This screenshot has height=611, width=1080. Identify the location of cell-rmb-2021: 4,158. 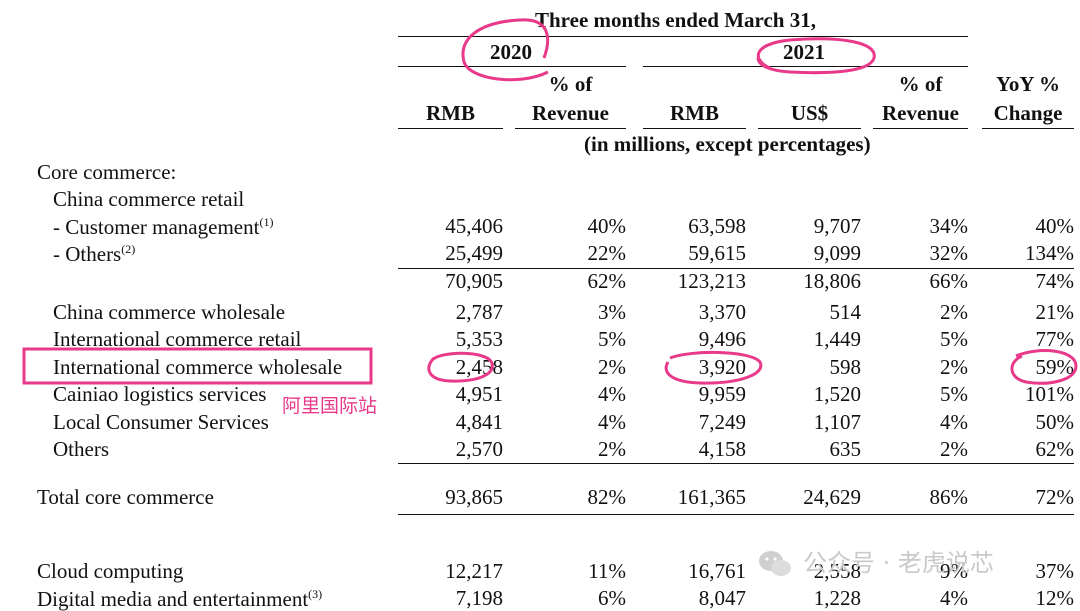
(722, 449).